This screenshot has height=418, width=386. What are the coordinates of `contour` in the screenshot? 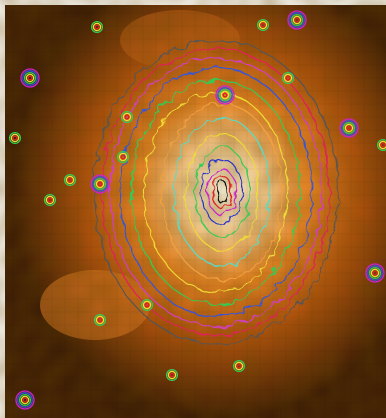 It's located at (222, 192).